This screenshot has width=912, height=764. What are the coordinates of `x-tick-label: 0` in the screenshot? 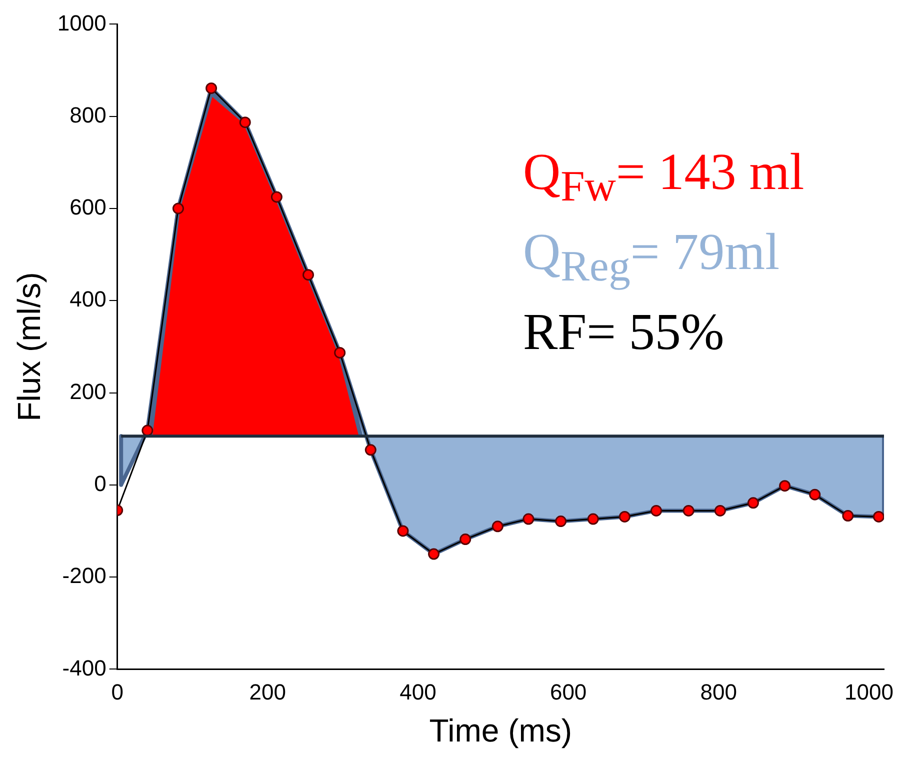 It's located at (117, 691).